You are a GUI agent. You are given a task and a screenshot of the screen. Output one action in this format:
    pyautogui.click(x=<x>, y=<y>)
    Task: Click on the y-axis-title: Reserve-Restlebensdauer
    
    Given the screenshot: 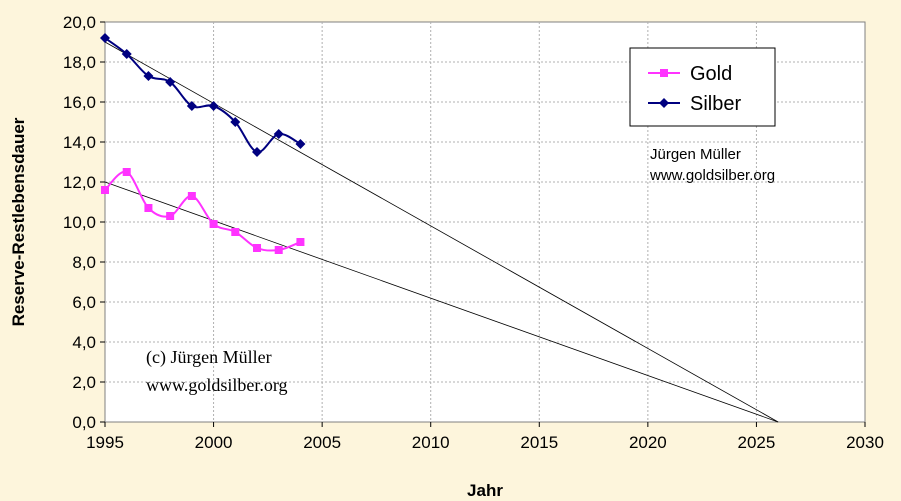 What is the action you would take?
    pyautogui.click(x=18, y=221)
    